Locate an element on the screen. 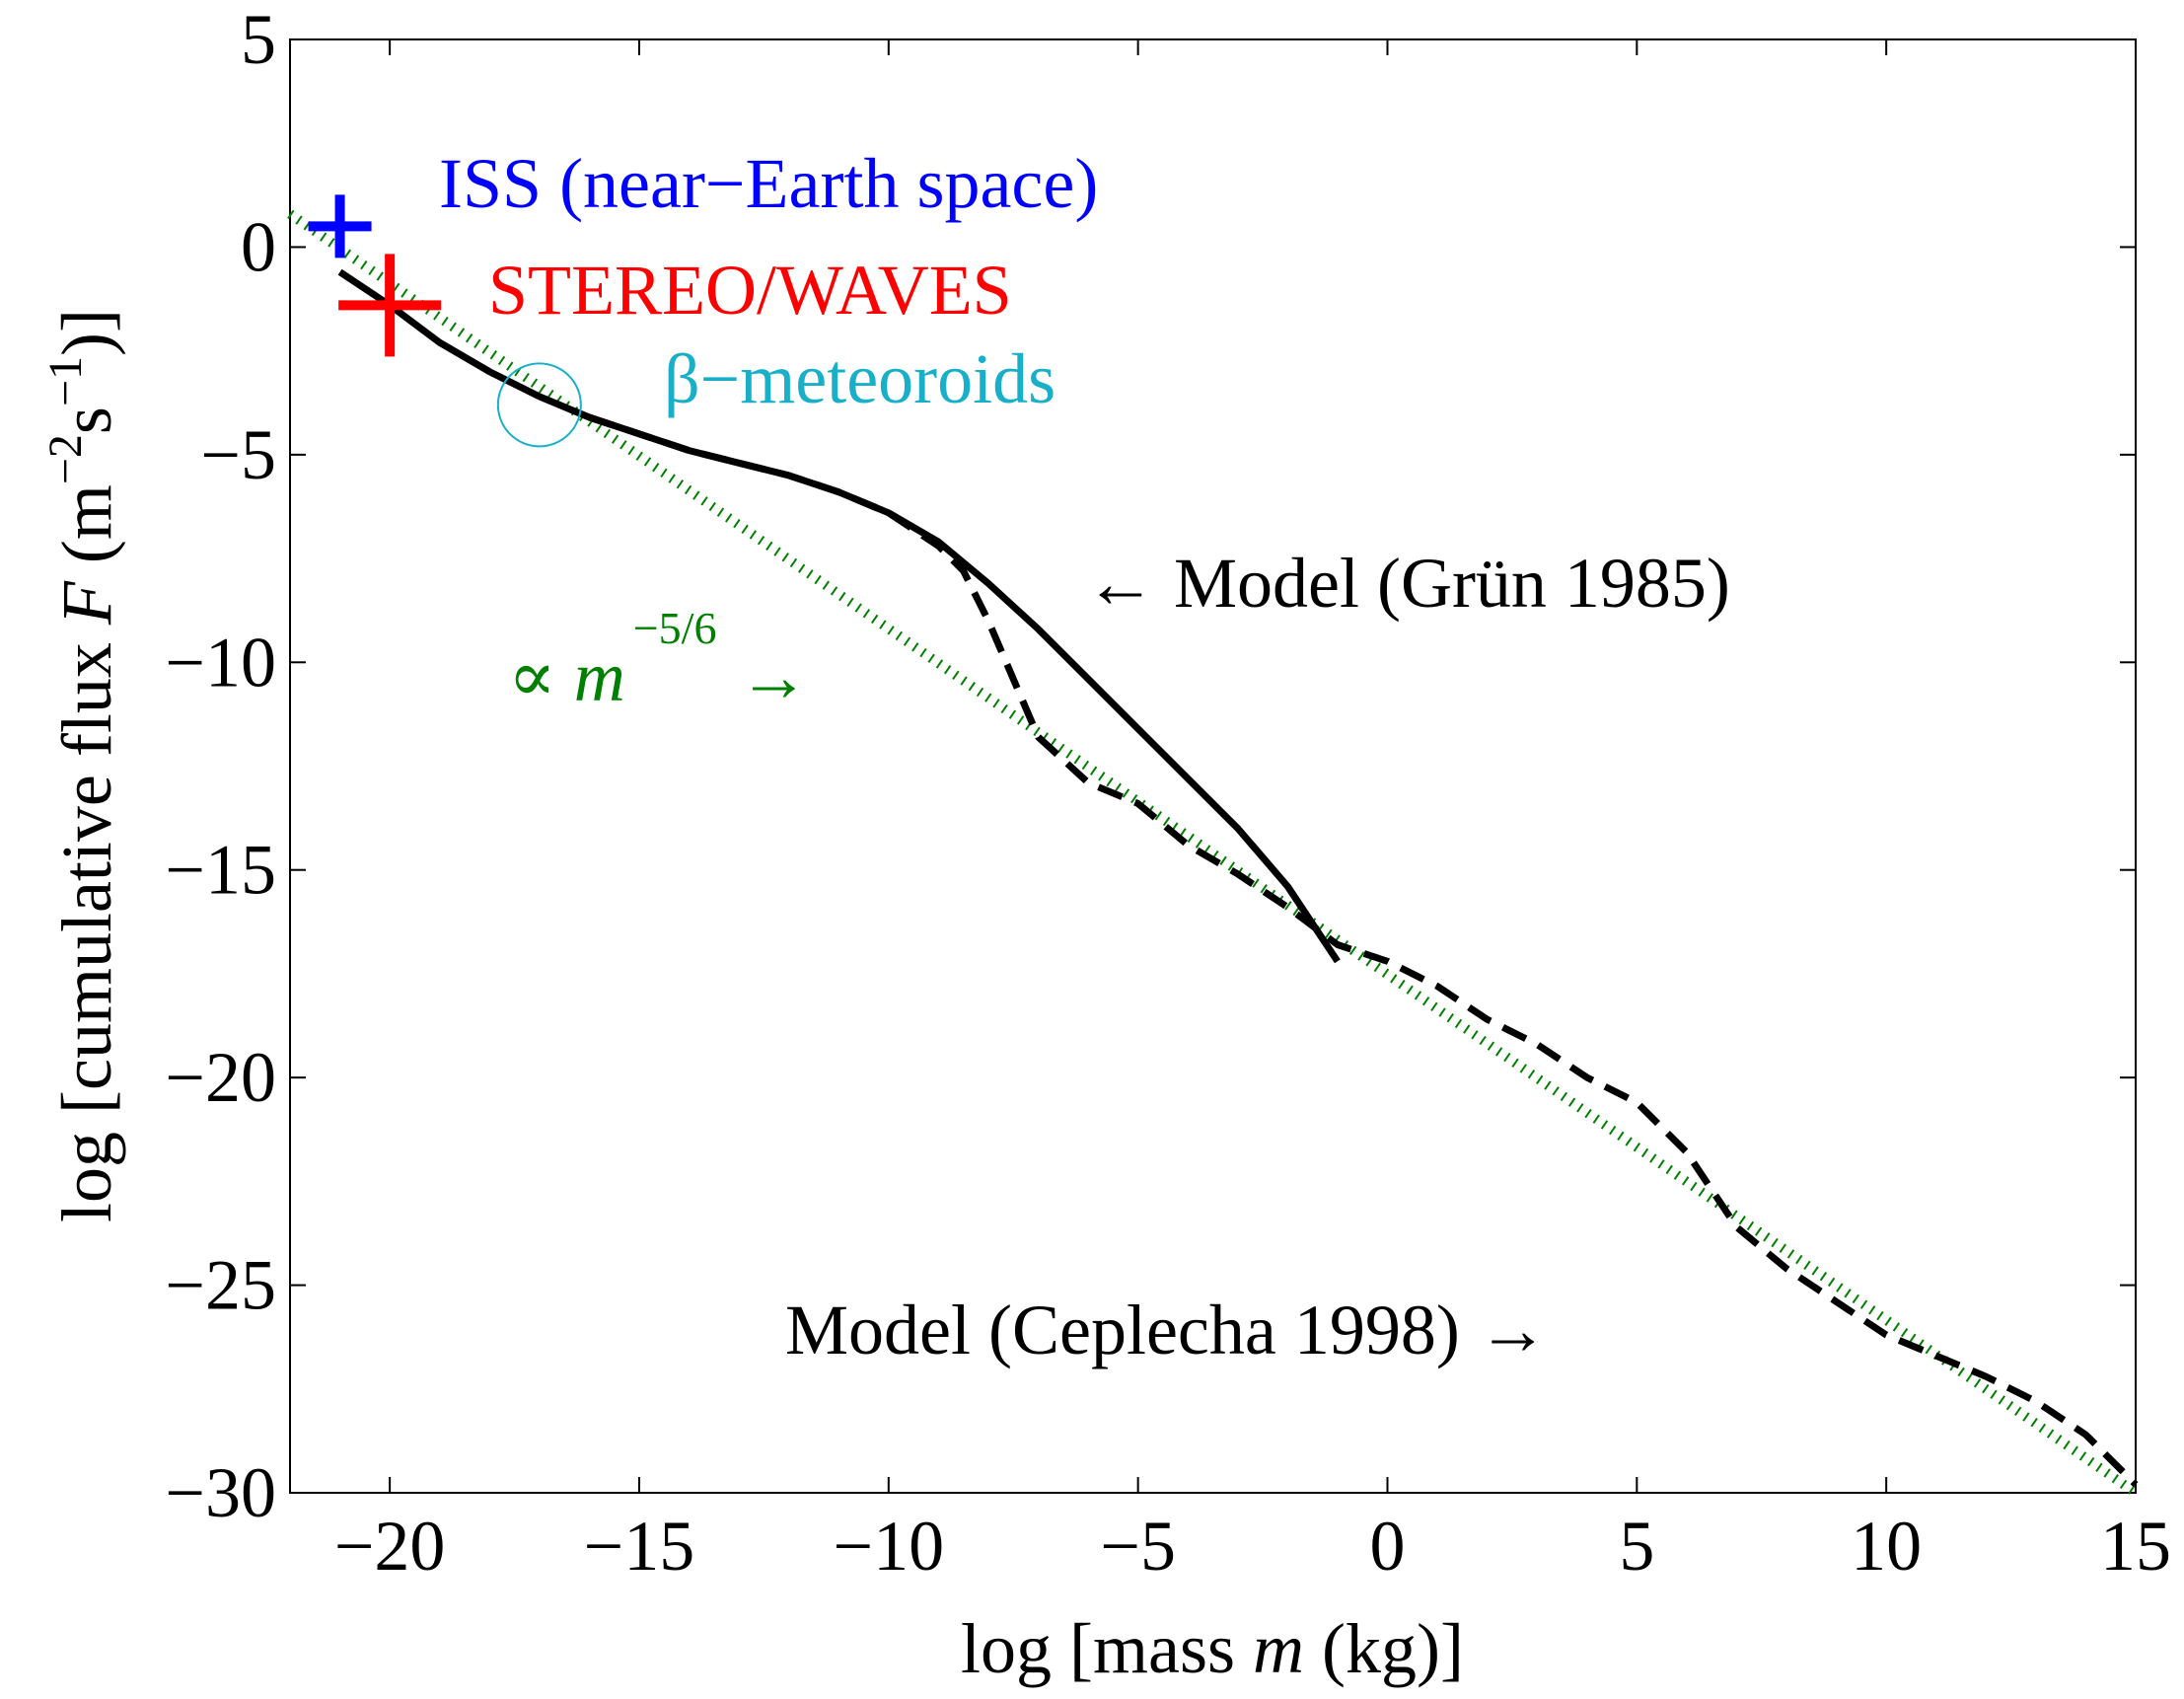 This screenshot has height=1699, width=2184. y-tick-label: −30 is located at coordinates (220, 1492).